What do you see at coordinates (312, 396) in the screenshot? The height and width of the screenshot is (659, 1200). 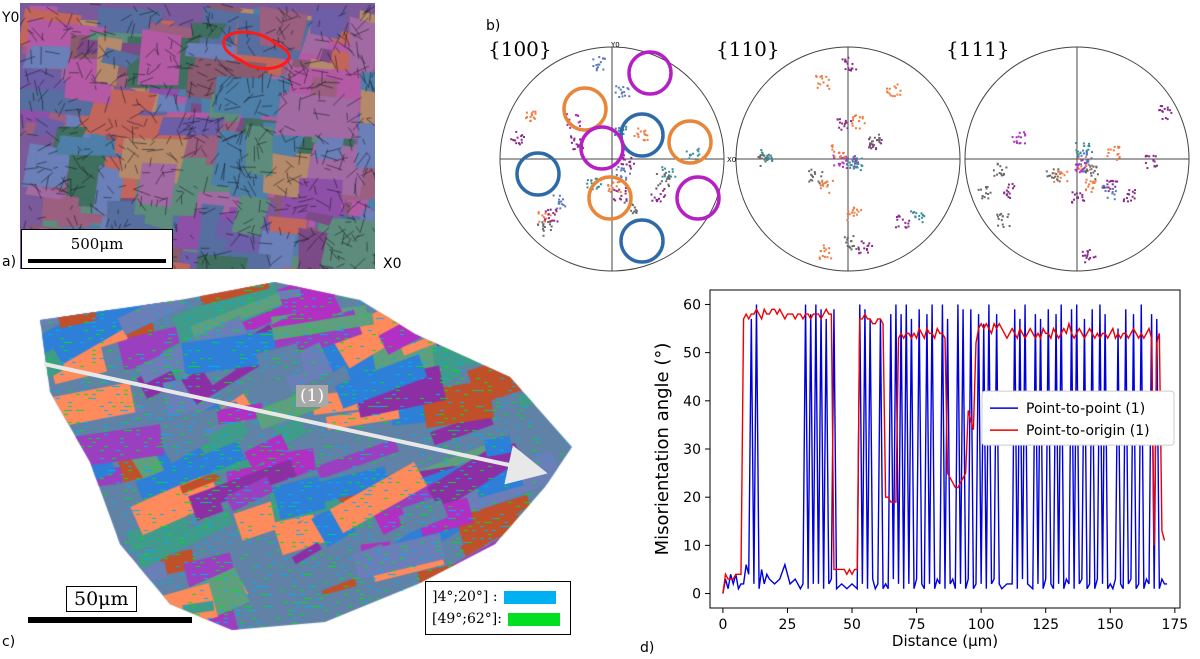 I see `profile-line-label: (1)` at bounding box center [312, 396].